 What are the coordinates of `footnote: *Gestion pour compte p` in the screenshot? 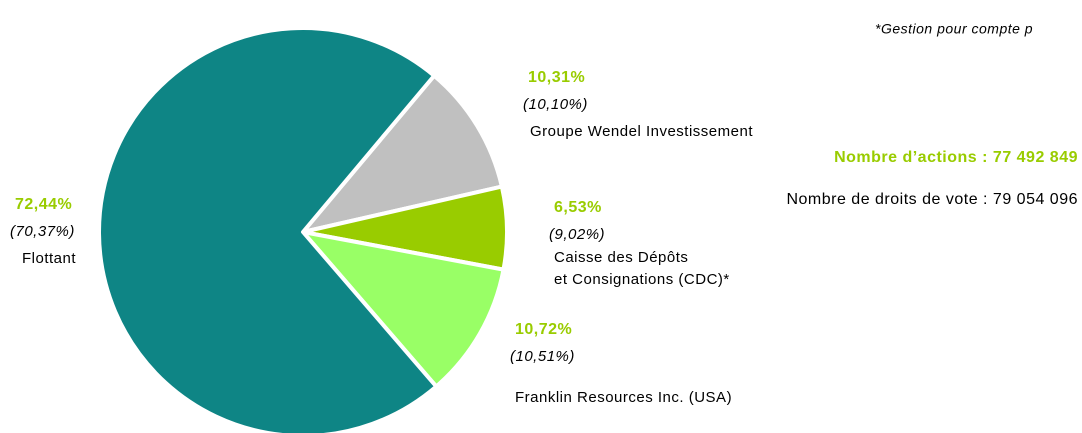 It's located at (954, 29).